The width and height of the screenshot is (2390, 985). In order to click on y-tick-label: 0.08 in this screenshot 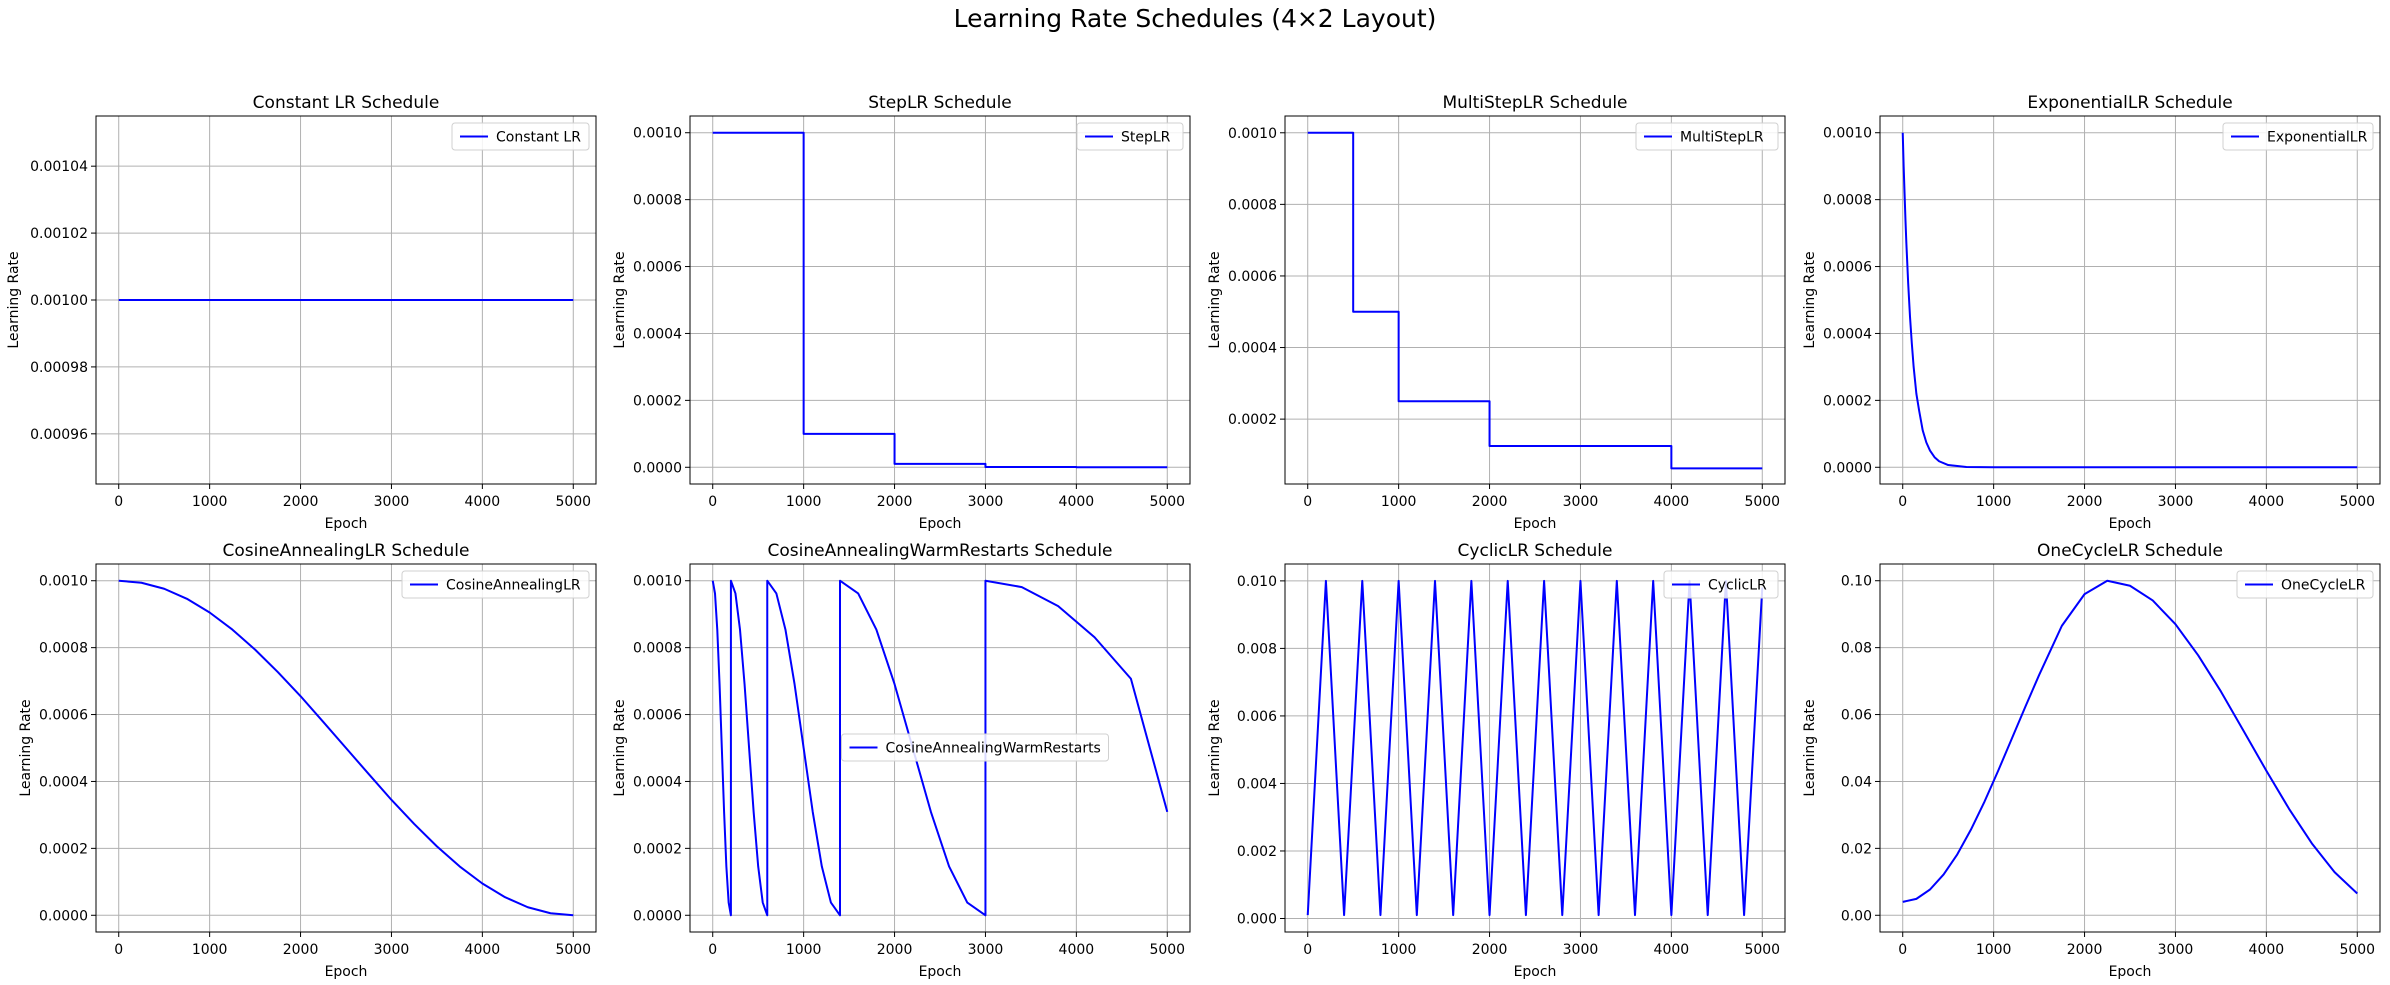, I will do `click(1856, 649)`.